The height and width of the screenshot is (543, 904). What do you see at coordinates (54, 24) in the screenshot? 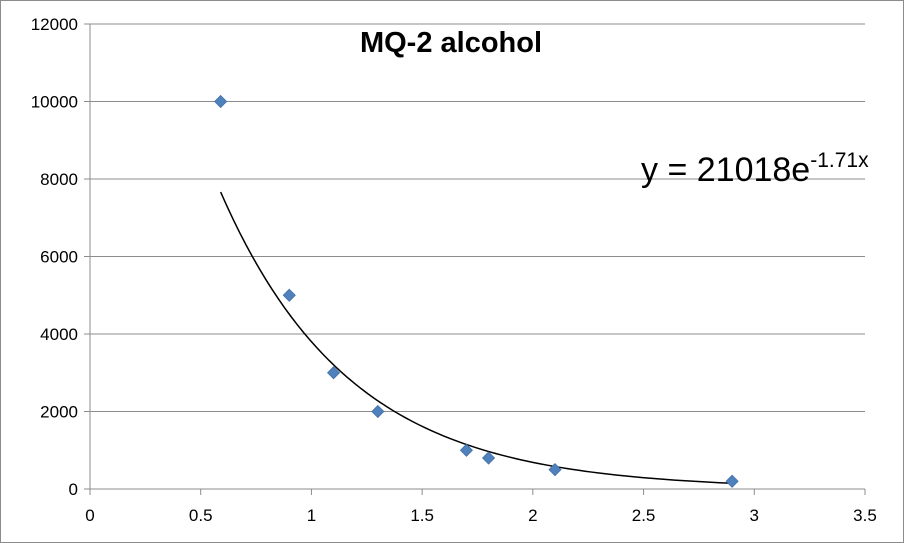
I see `y-tick-label: 12000` at bounding box center [54, 24].